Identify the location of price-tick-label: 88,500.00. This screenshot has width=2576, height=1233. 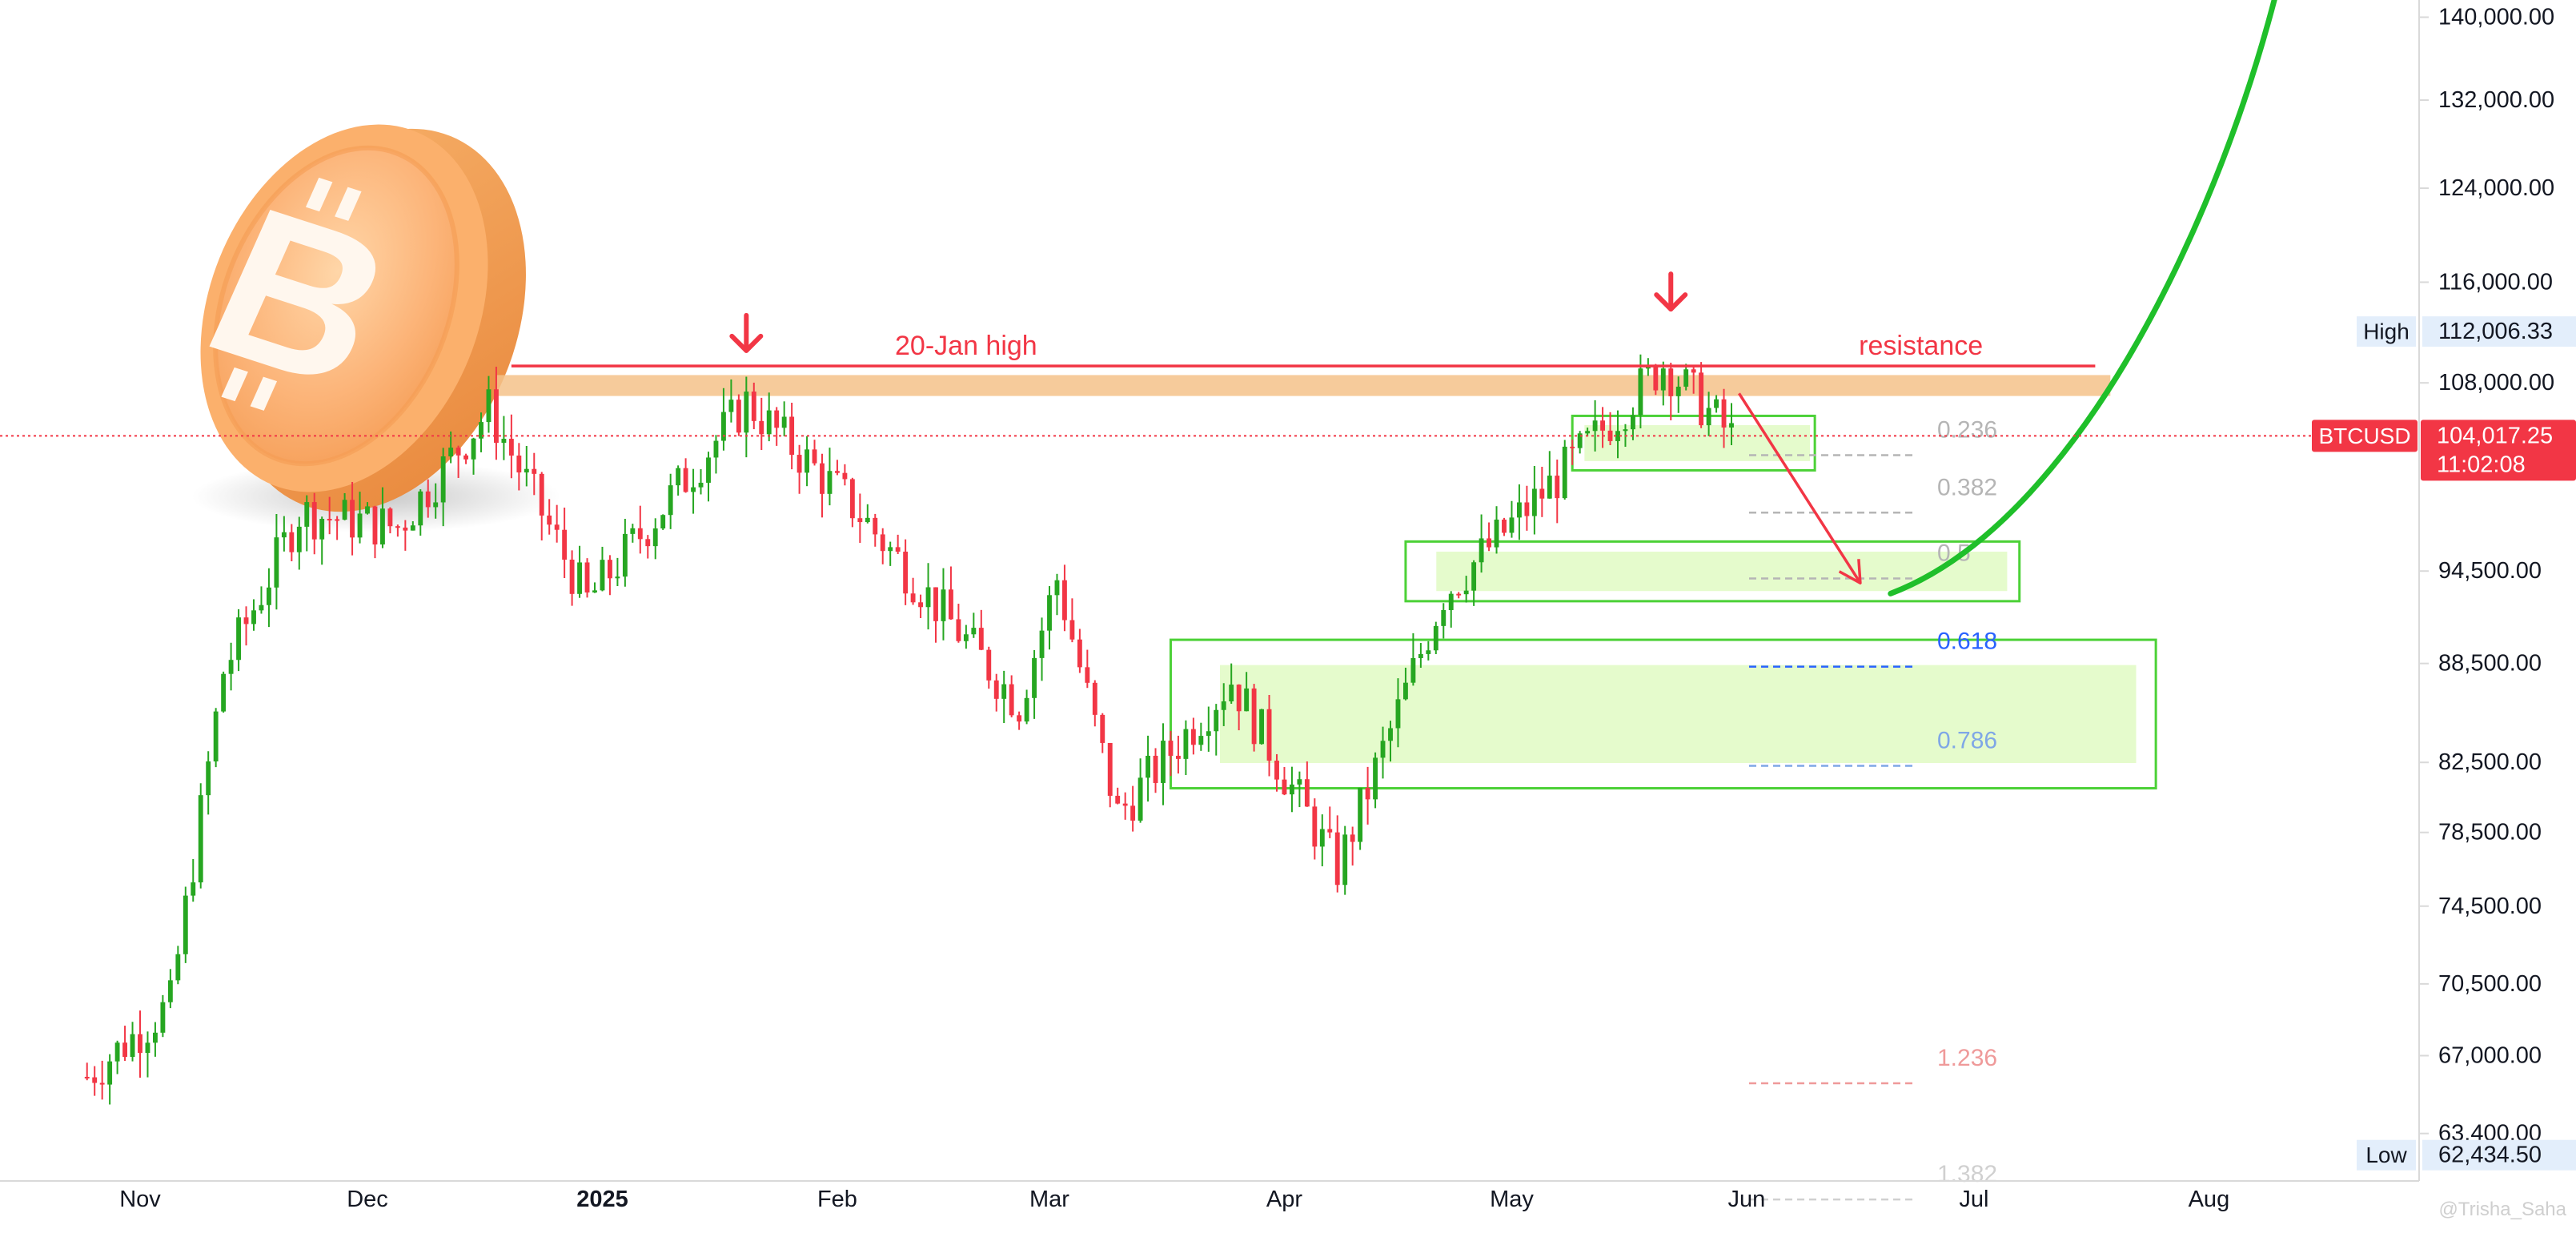
(2490, 664).